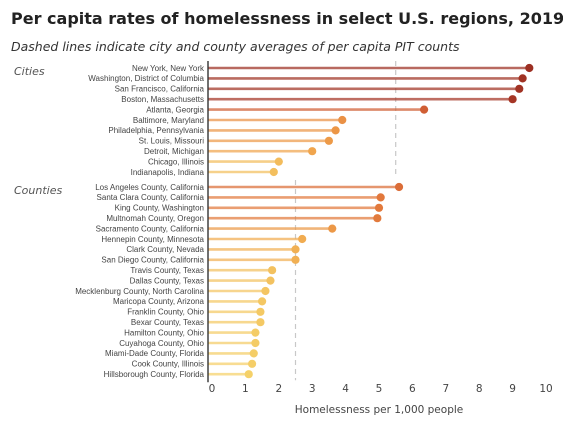  What do you see at coordinates (255, 332) in the screenshot?
I see `lollipop-dot-hamilton-county-ohio` at bounding box center [255, 332].